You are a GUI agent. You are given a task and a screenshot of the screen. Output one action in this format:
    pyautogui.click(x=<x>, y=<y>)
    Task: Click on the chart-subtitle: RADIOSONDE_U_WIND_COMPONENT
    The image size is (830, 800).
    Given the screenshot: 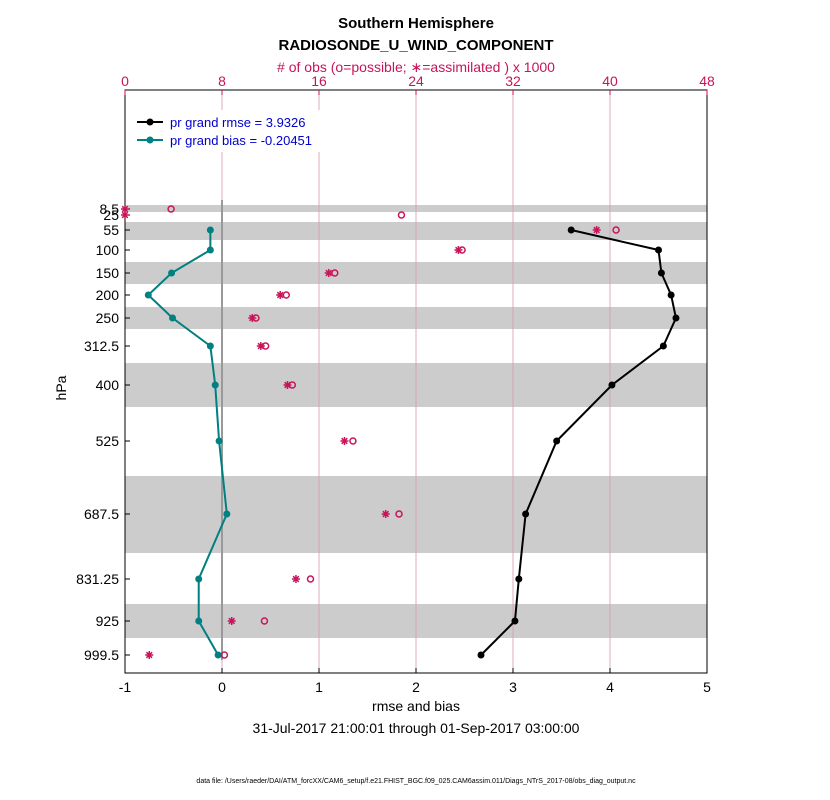 What is the action you would take?
    pyautogui.click(x=415, y=45)
    